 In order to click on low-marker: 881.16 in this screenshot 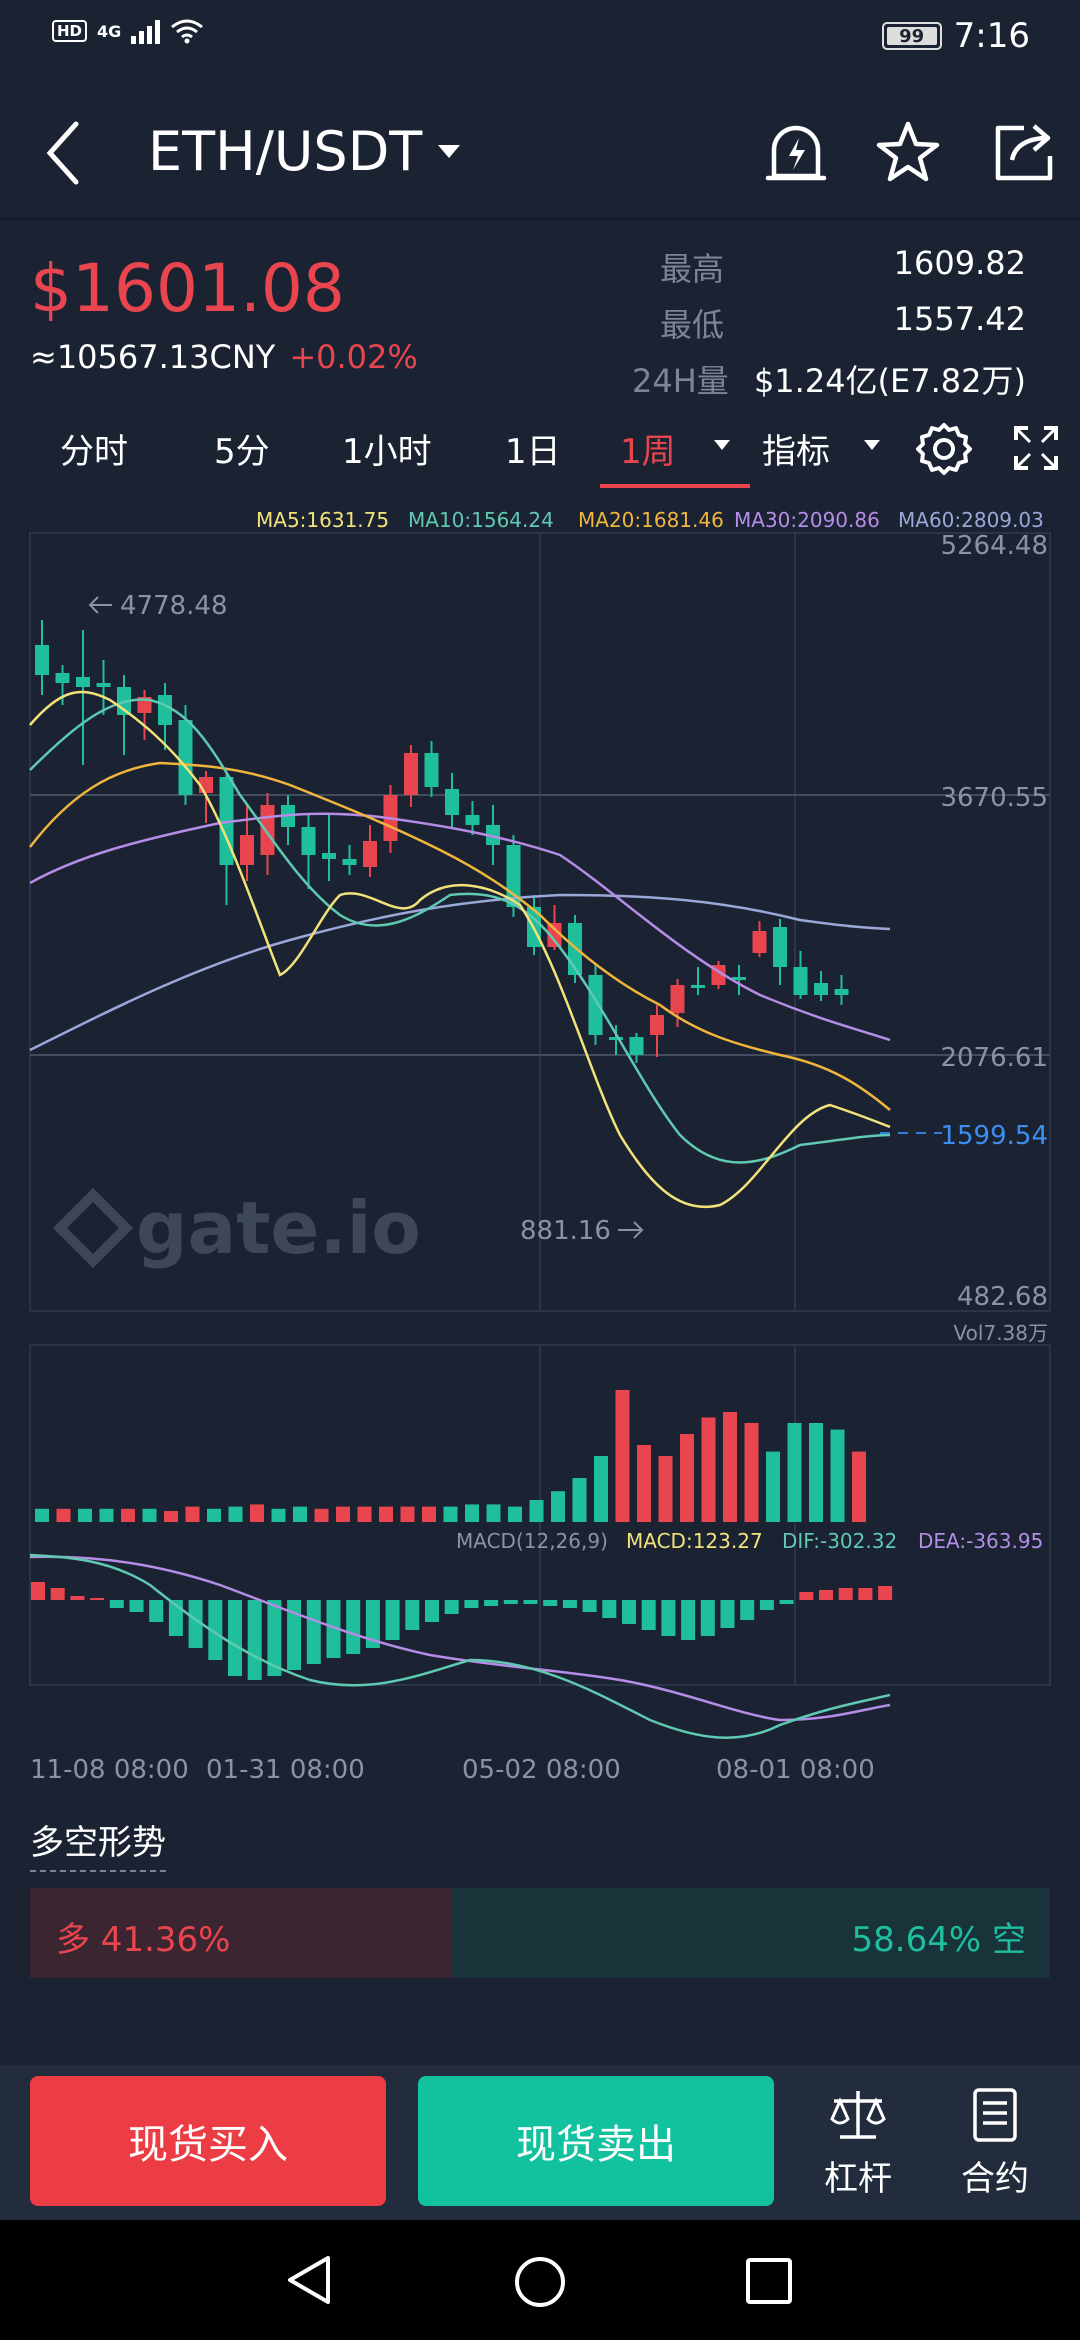, I will do `click(582, 1231)`.